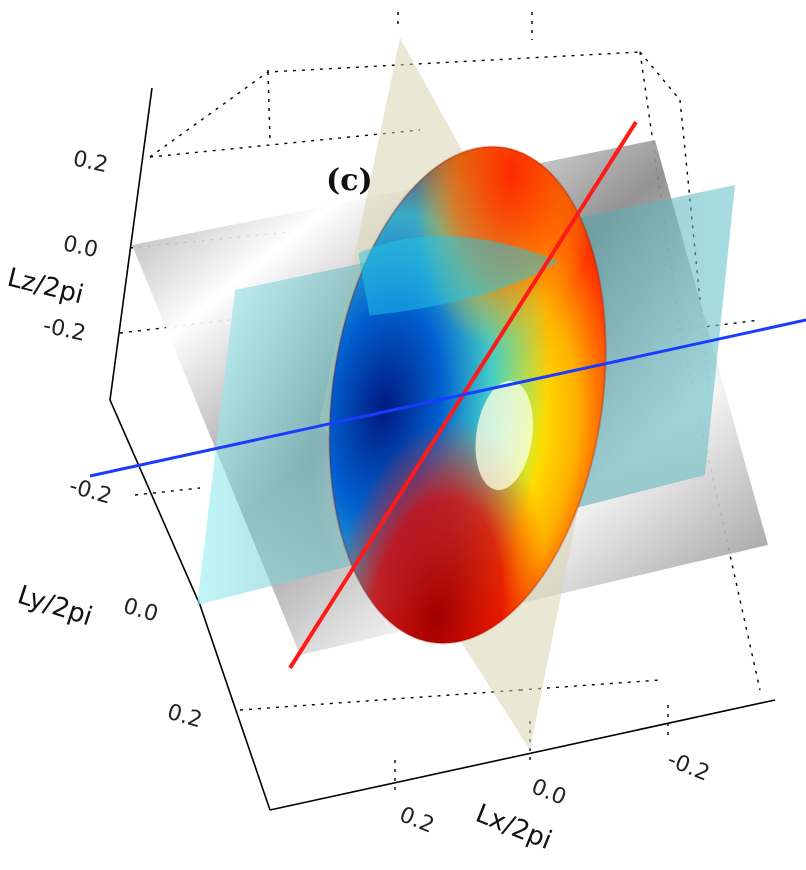 The width and height of the screenshot is (806, 870). I want to click on z-axis-label: Lz/2pi, so click(45, 287).